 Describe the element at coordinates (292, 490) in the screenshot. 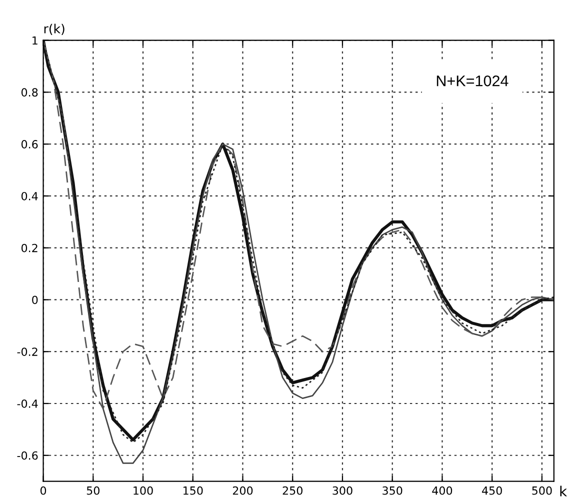

I see `x-tick-label: 250` at that location.